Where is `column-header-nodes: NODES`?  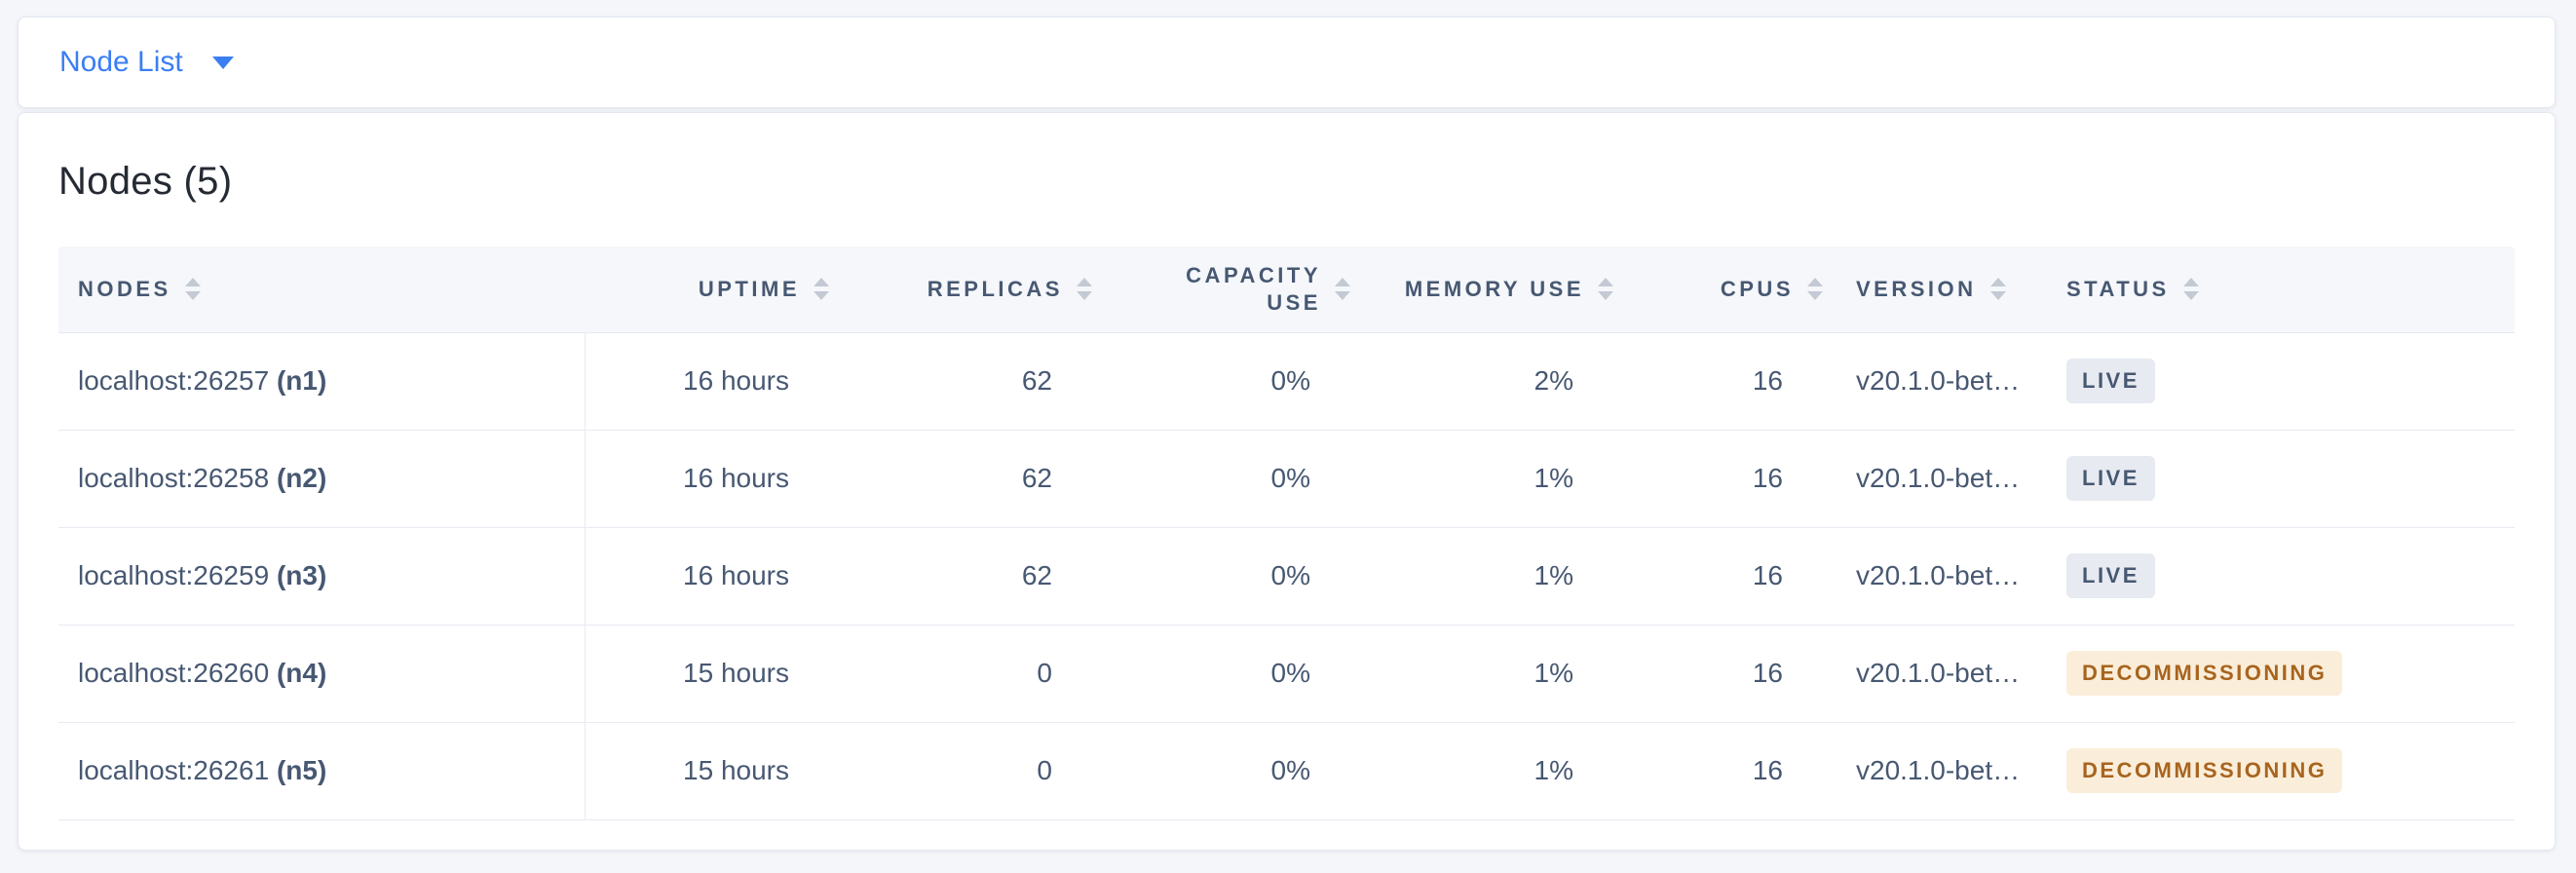
column-header-nodes: NODES is located at coordinates (321, 290).